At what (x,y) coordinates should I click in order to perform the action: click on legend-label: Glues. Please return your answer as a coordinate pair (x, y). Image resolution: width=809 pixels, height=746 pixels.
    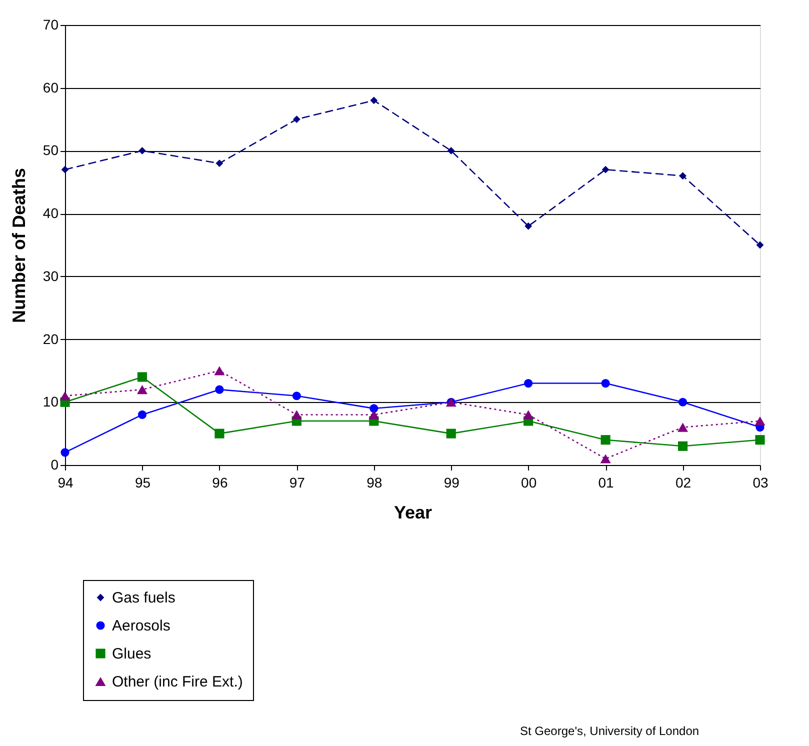
    Looking at the image, I should click on (132, 654).